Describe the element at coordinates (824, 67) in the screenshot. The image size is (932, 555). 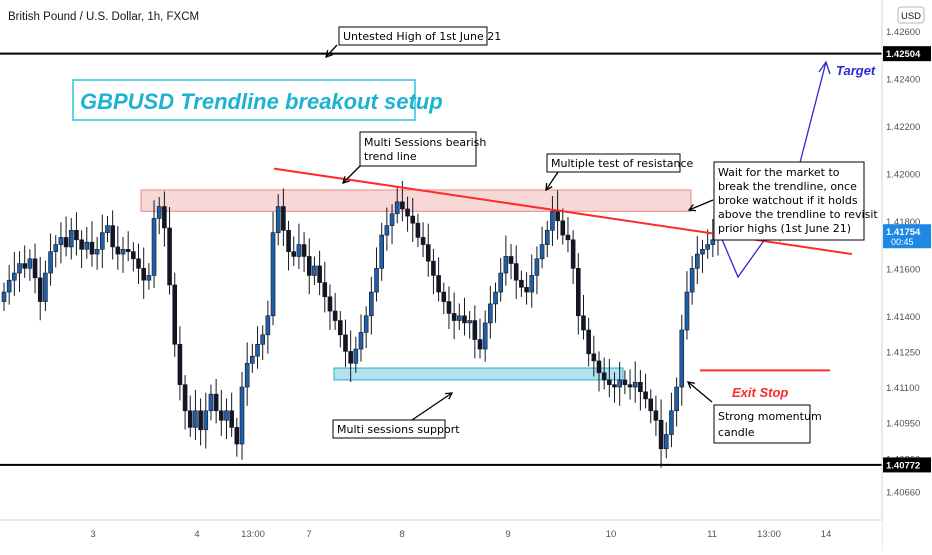
I see `target-arrowhead` at that location.